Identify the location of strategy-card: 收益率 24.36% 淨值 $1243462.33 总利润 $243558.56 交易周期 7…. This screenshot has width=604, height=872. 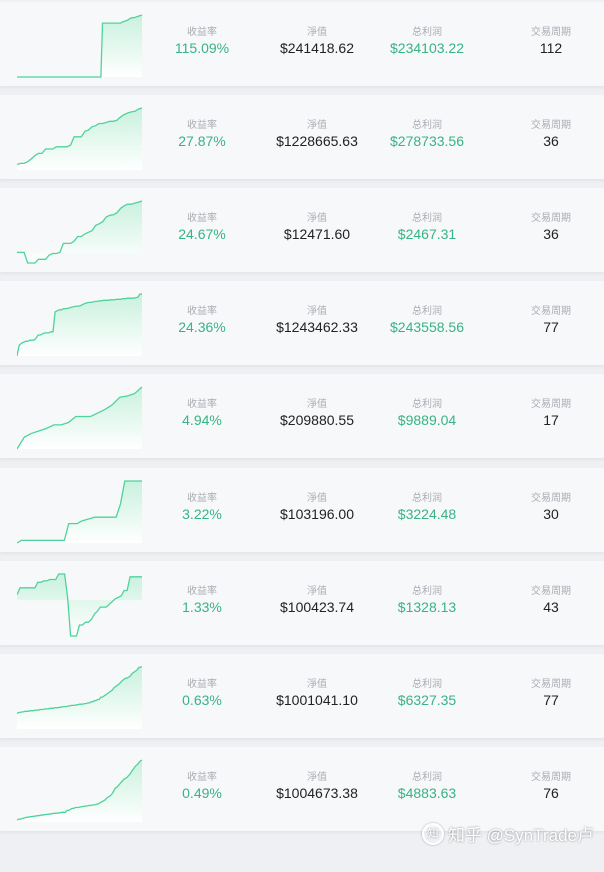
(302, 323).